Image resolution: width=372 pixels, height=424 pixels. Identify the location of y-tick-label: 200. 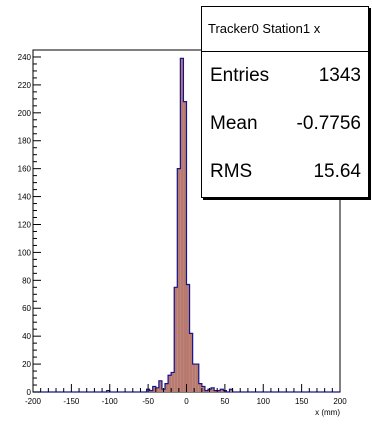
(25, 113).